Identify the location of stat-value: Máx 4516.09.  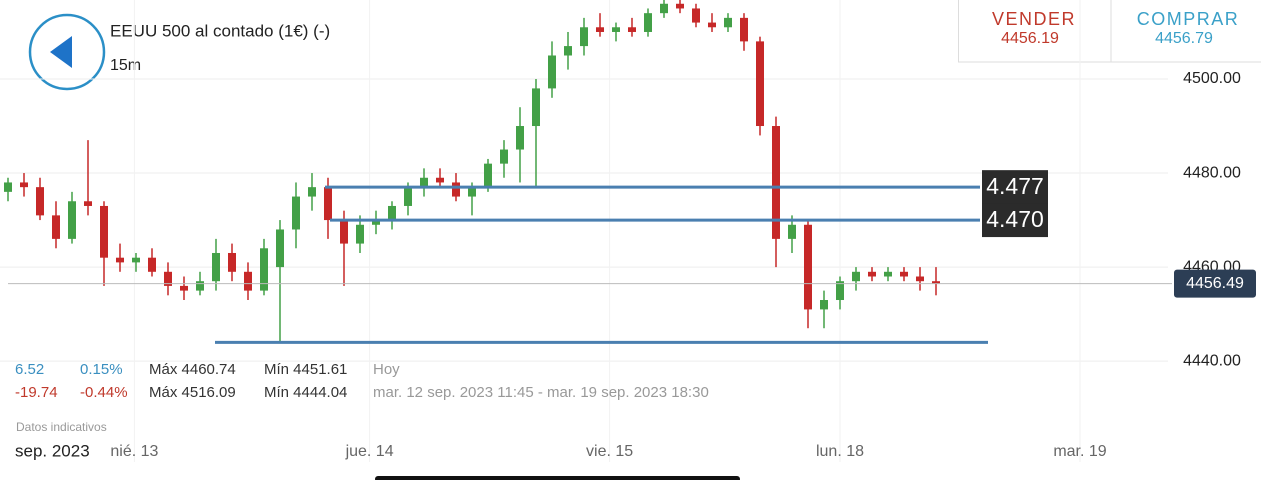
(192, 392).